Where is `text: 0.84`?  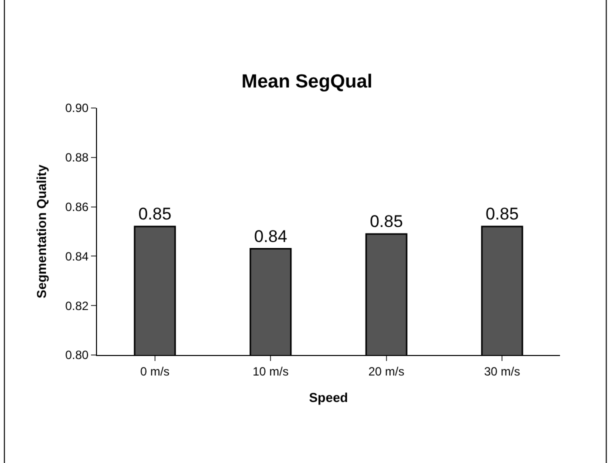 text: 0.84 is located at coordinates (77, 256).